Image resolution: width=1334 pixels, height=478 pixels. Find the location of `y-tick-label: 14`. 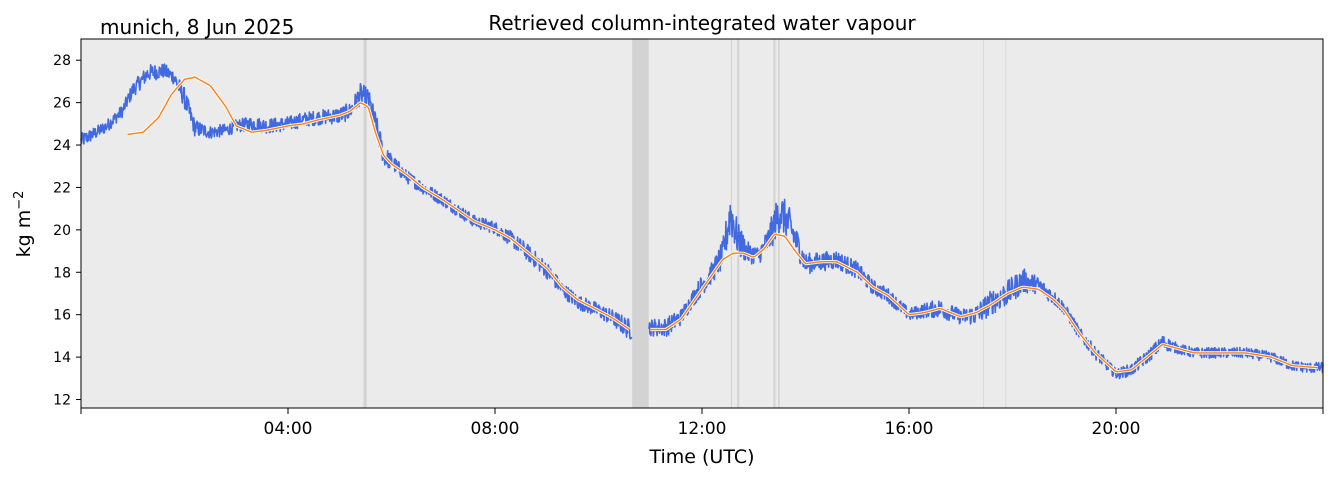

y-tick-label: 14 is located at coordinates (62, 358).